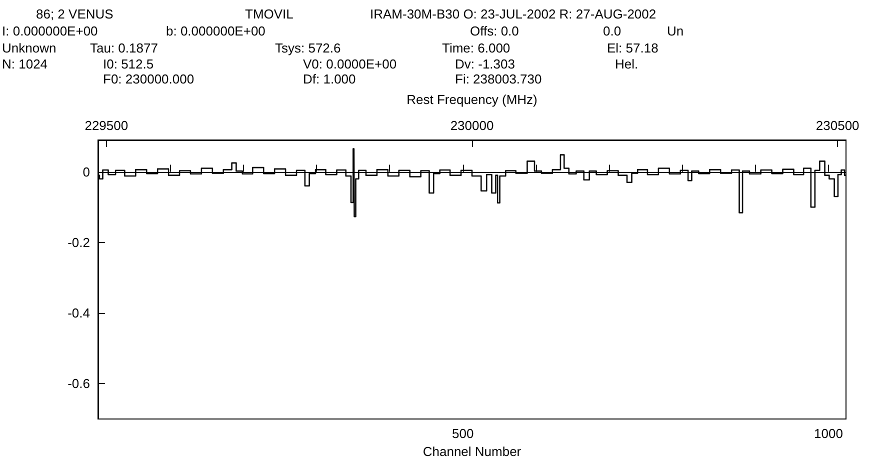  What do you see at coordinates (75, 14) in the screenshot?
I see `text: 86; 2 VENUS` at bounding box center [75, 14].